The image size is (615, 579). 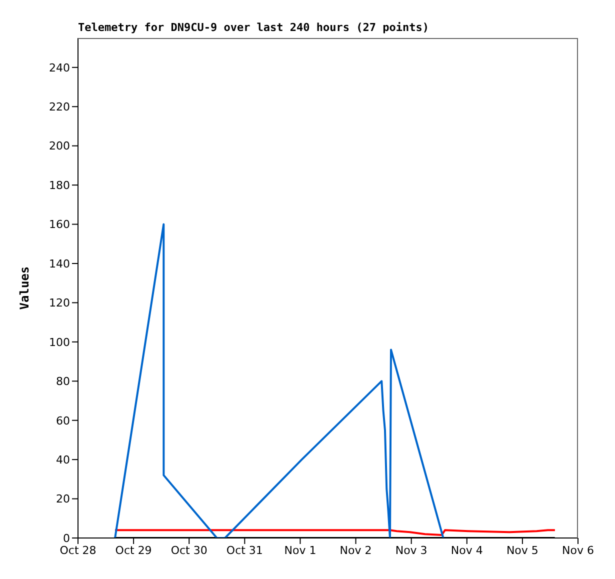 I want to click on x-tick-label: Oct 29, so click(x=133, y=550).